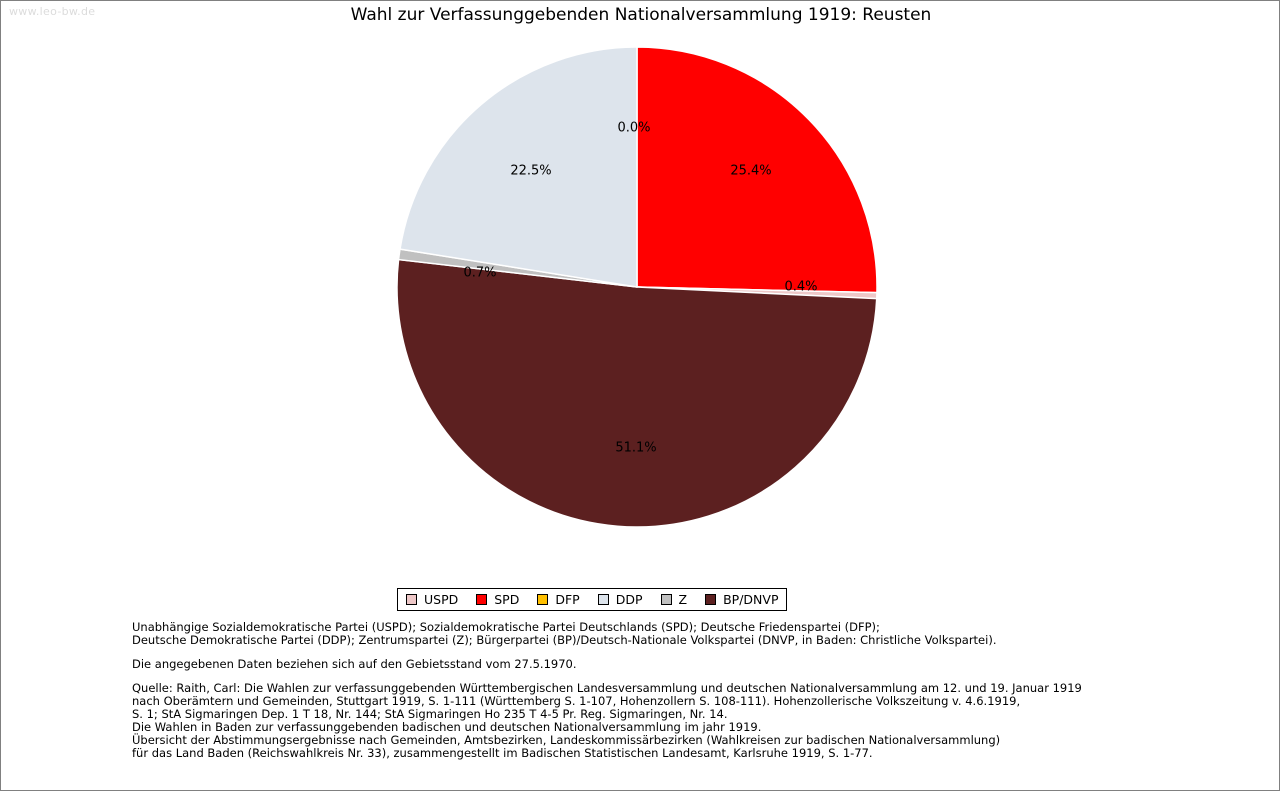  Describe the element at coordinates (52, 11) in the screenshot. I see `site-watermark: www.leo-bw.de` at that location.